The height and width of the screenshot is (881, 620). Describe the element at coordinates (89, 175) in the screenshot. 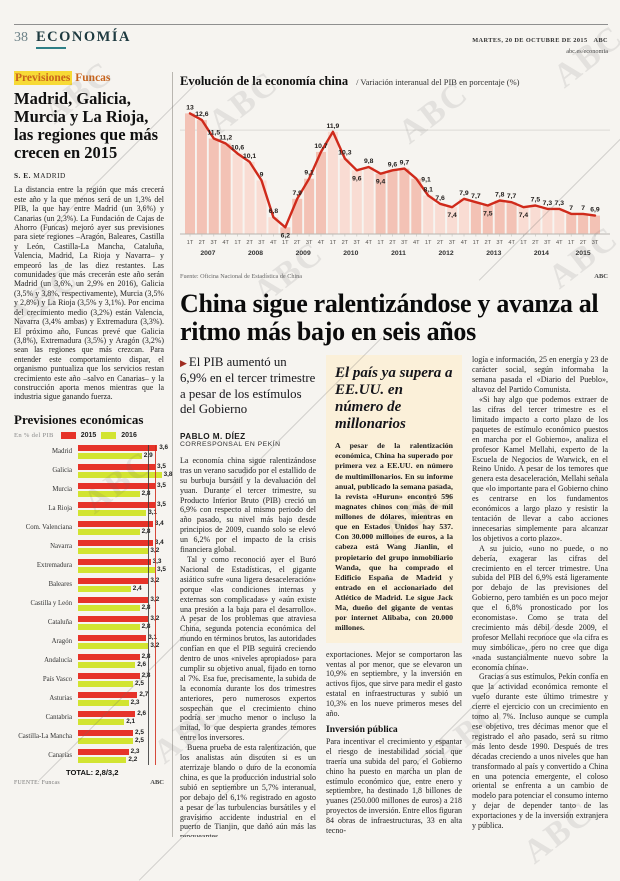

I see `sidebar-byline: S. E. MADRID` at that location.